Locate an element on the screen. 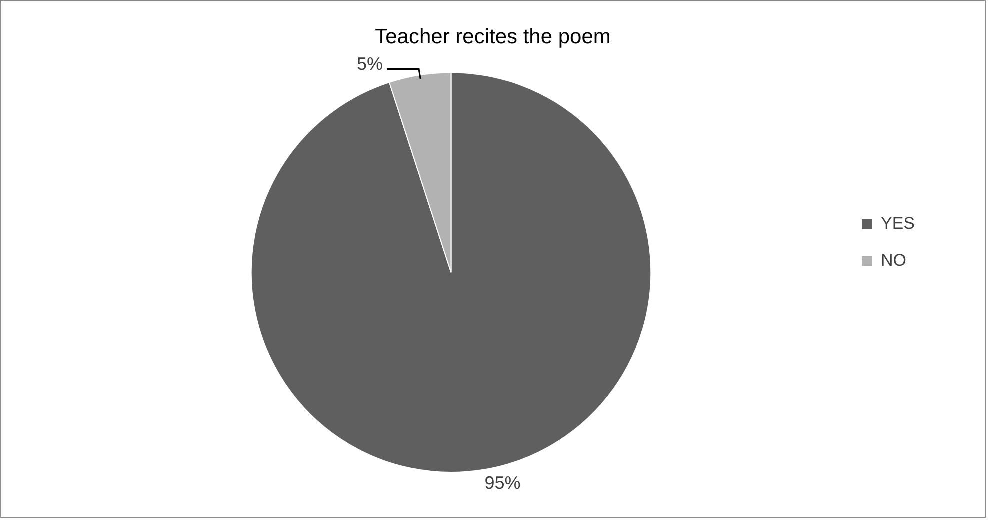 The width and height of the screenshot is (990, 520). chart-title: Teacher recites the poem is located at coordinates (493, 36).